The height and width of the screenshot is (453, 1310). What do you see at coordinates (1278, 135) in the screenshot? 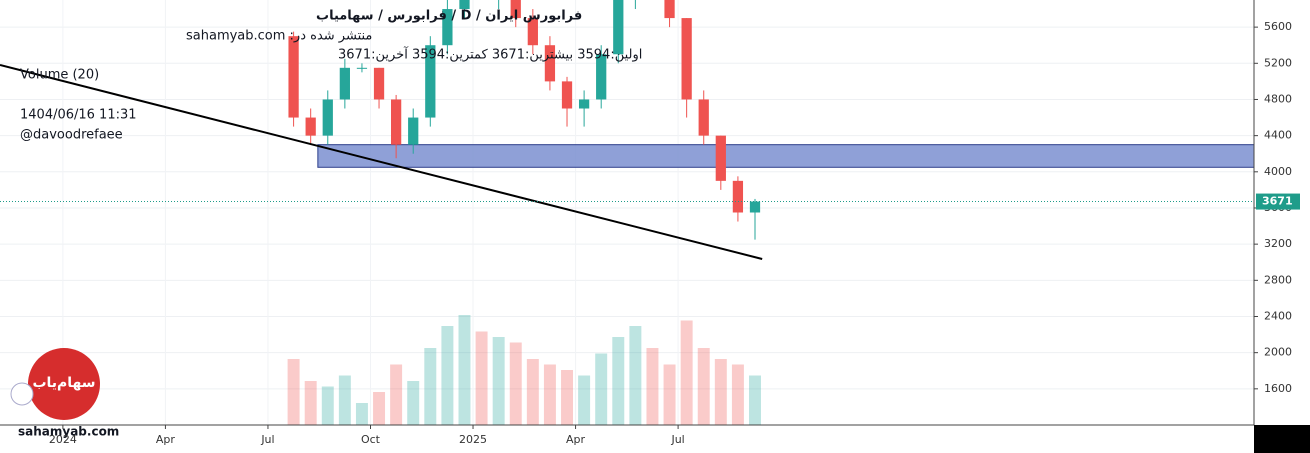
I see `y-tick-label: 4400` at bounding box center [1278, 135].